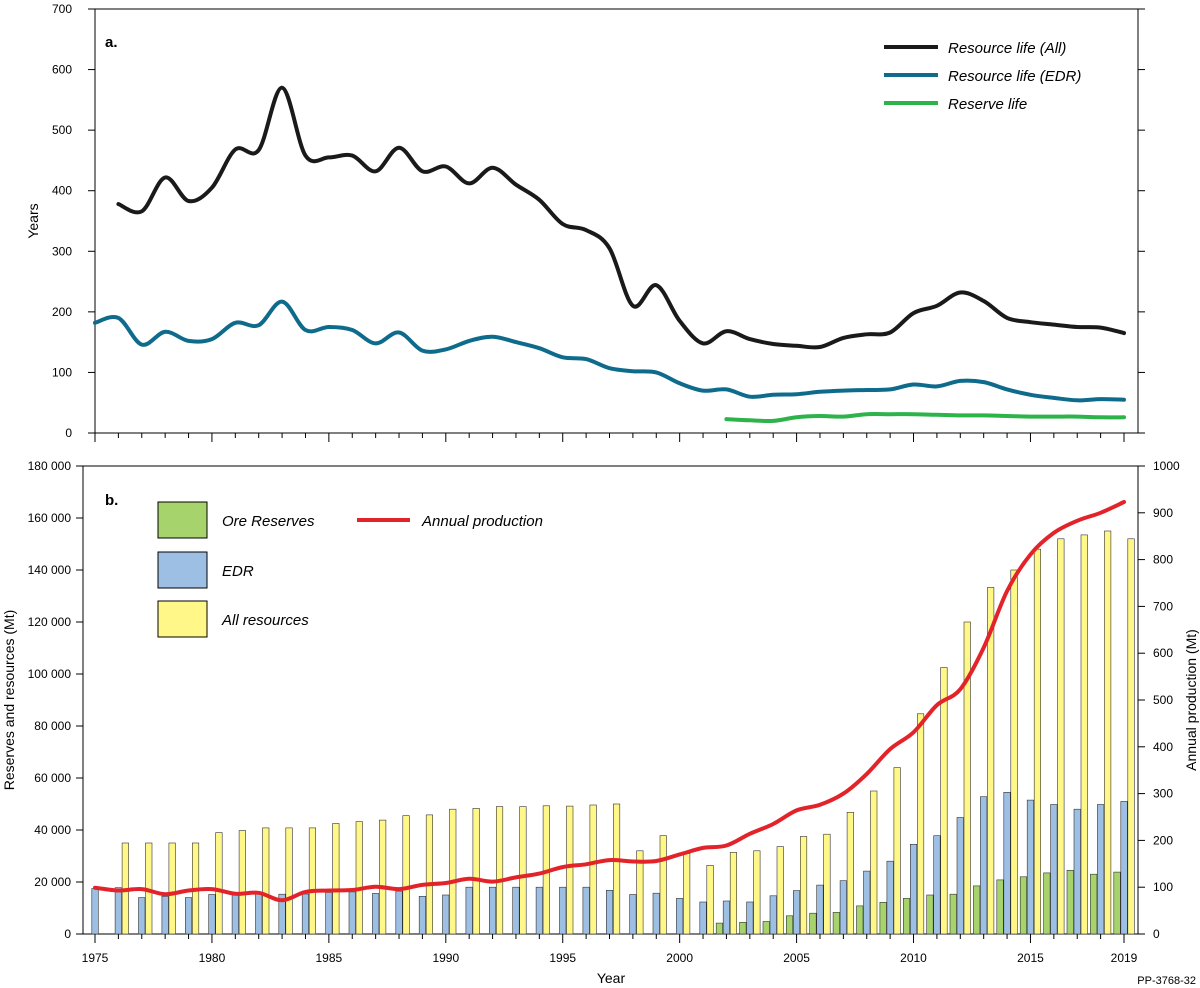 The height and width of the screenshot is (988, 1200). What do you see at coordinates (1023, 905) in the screenshot?
I see `bar-ore-reserves-2015` at bounding box center [1023, 905].